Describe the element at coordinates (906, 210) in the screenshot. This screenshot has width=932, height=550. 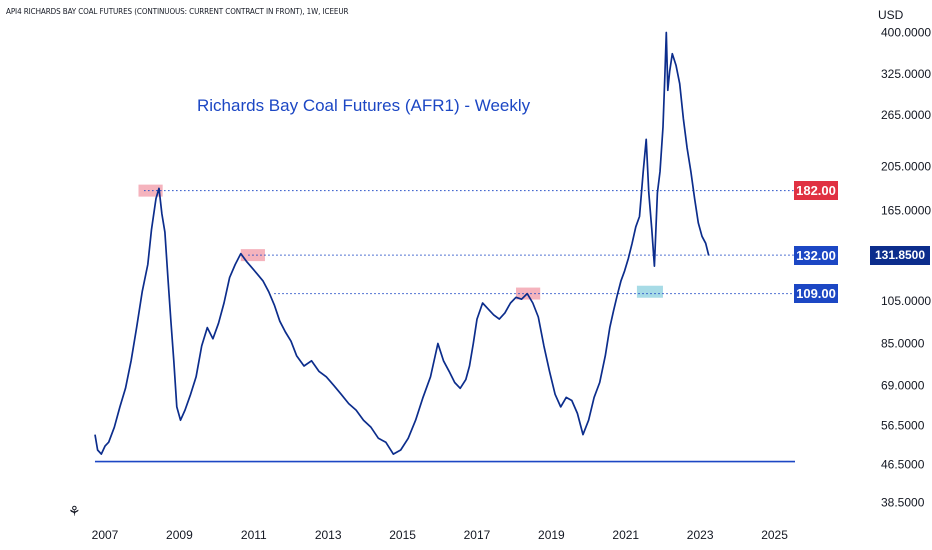
I see `y-tick-label: 165.0000` at that location.